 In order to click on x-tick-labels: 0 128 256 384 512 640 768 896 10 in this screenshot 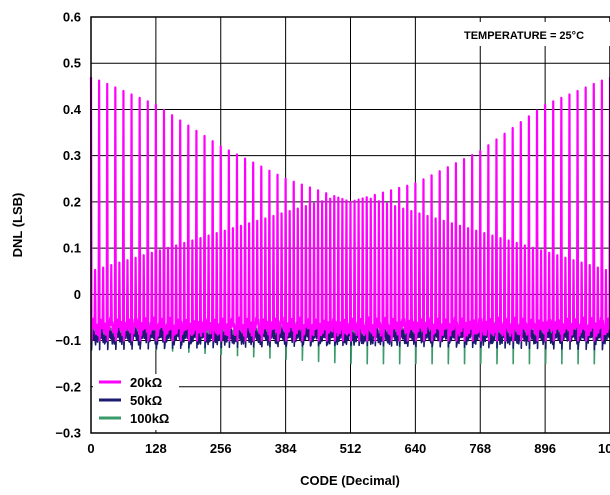, I will do `click(348, 448)`.